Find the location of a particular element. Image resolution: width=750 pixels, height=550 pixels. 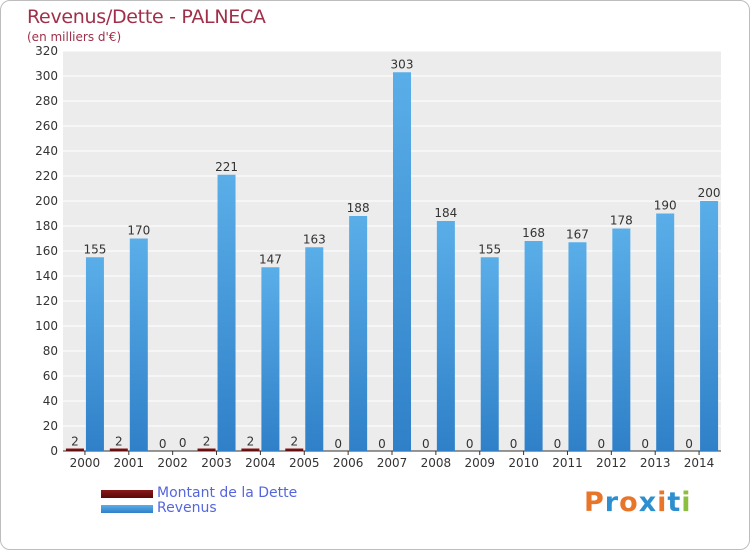

y-tick-label: 80 is located at coordinates (50, 351).